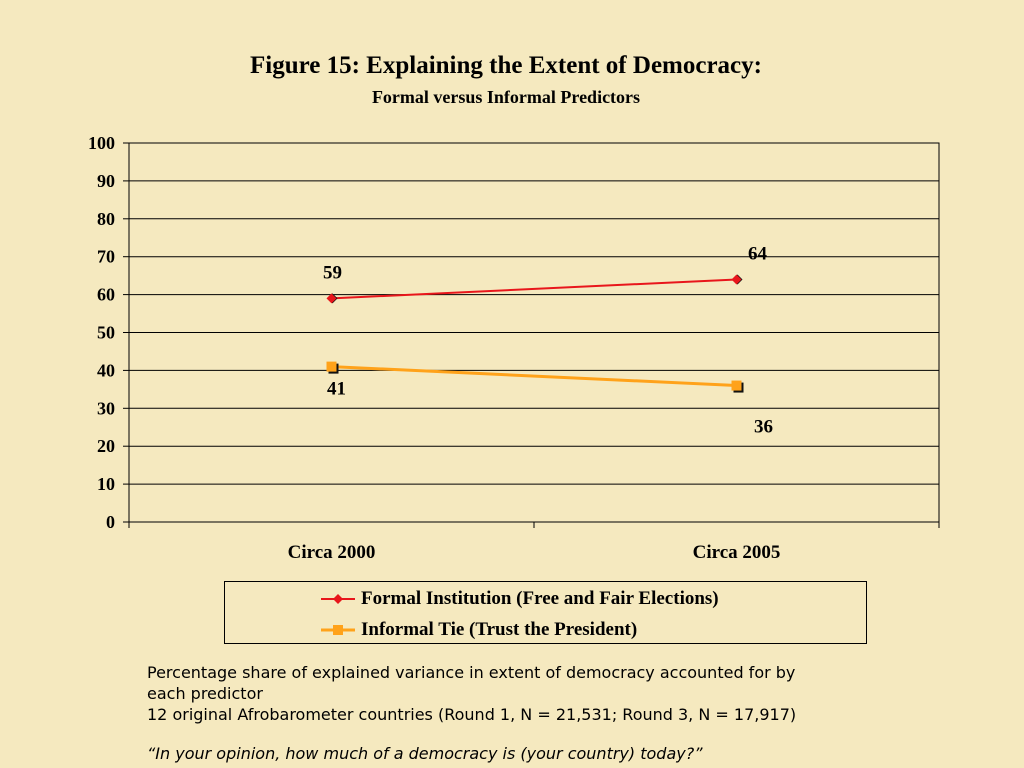 This screenshot has width=1024, height=768. Describe the element at coordinates (106, 333) in the screenshot. I see `y-tick-label: 50` at that location.